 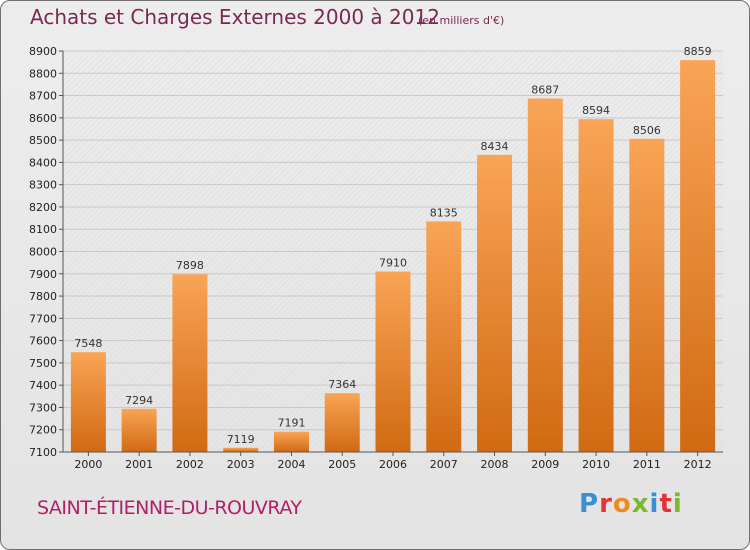 What do you see at coordinates (241, 439) in the screenshot?
I see `bar-value-label: 7119` at bounding box center [241, 439].